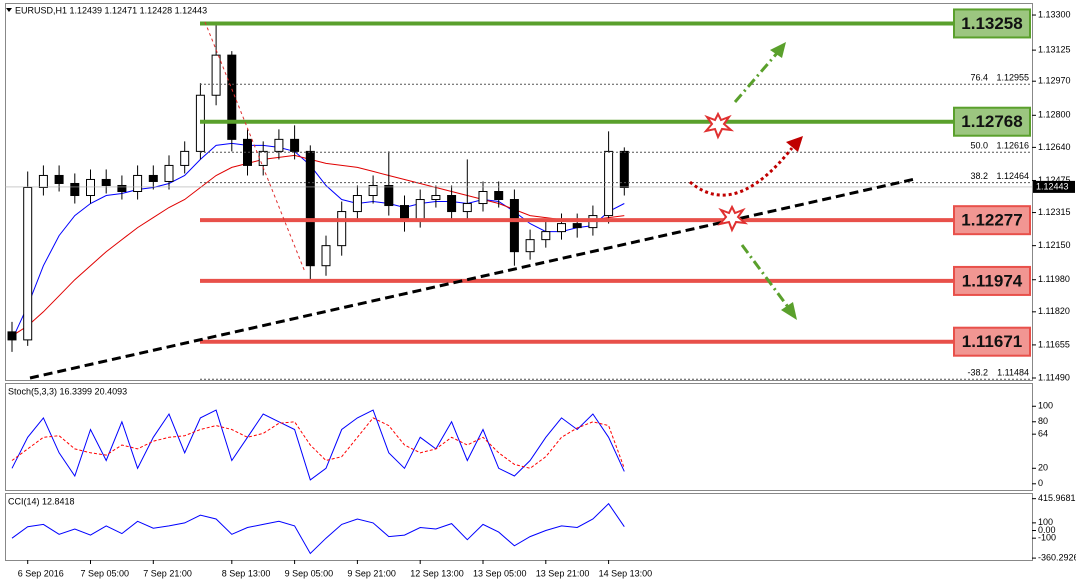  I want to click on x-tick-label: 13 Sep 21:00, so click(563, 573).